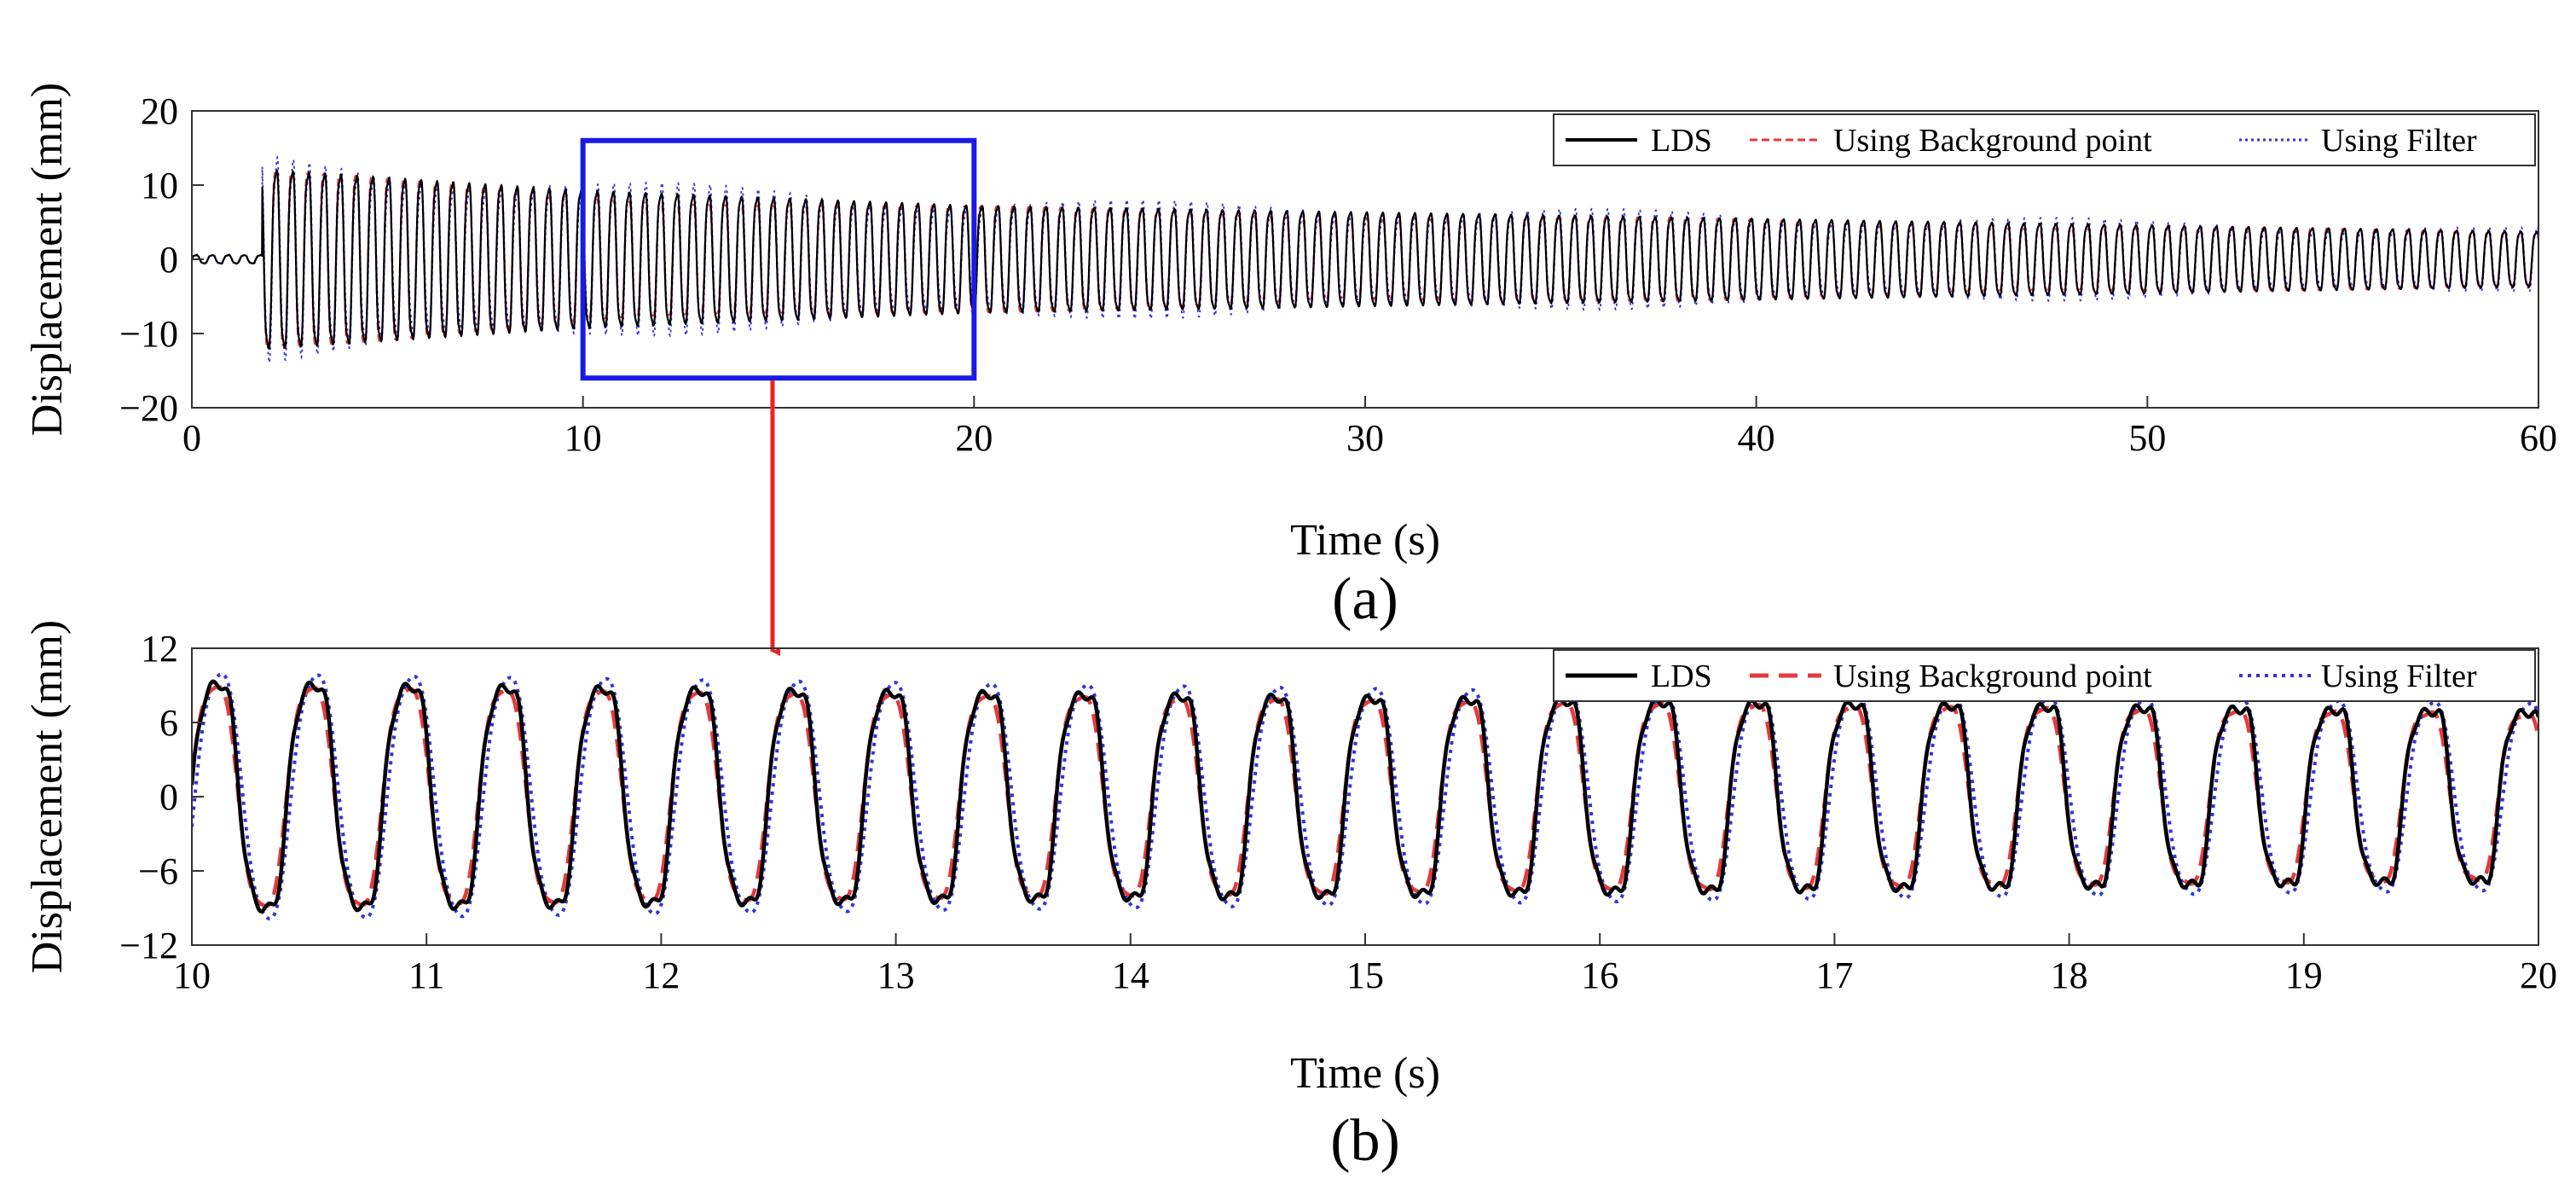 The image size is (2576, 1201). What do you see at coordinates (1365, 975) in the screenshot?
I see `panel-b-x-tick-label: 15` at bounding box center [1365, 975].